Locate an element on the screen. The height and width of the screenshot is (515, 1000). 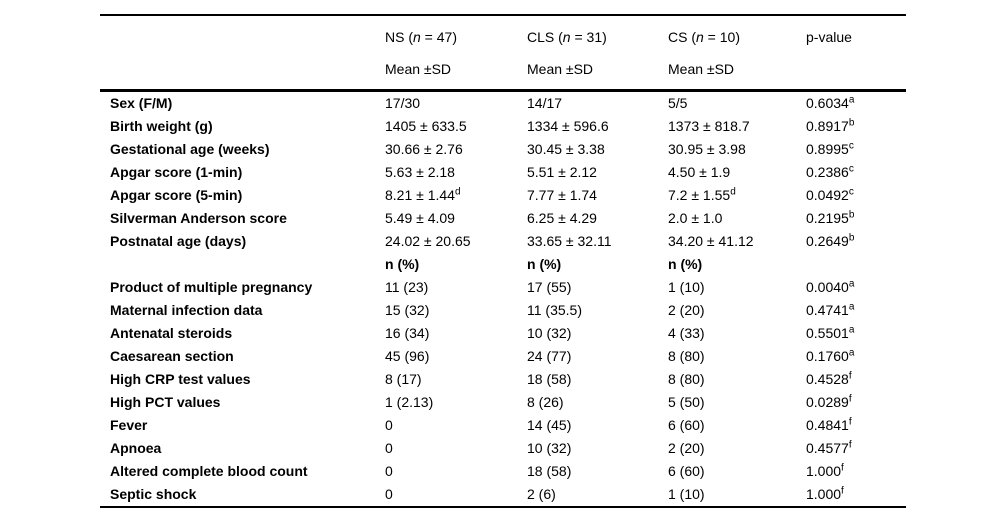
value-cell: 0.8917b is located at coordinates (830, 125).